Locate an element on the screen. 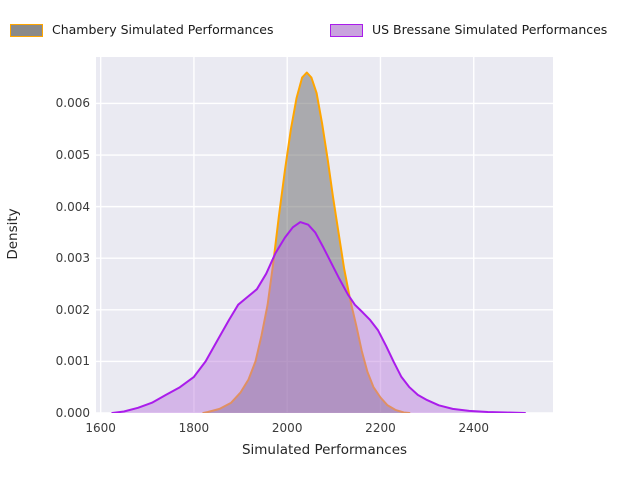  legend-item-us-bressane: US Bressane Simulated Performances is located at coordinates (468, 30).